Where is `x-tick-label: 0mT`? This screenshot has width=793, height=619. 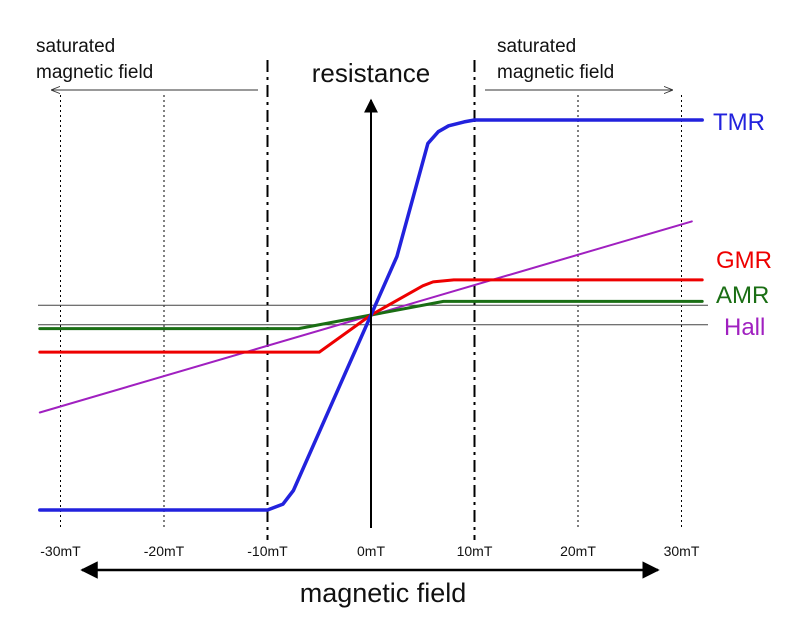
x-tick-label: 0mT is located at coordinates (371, 551).